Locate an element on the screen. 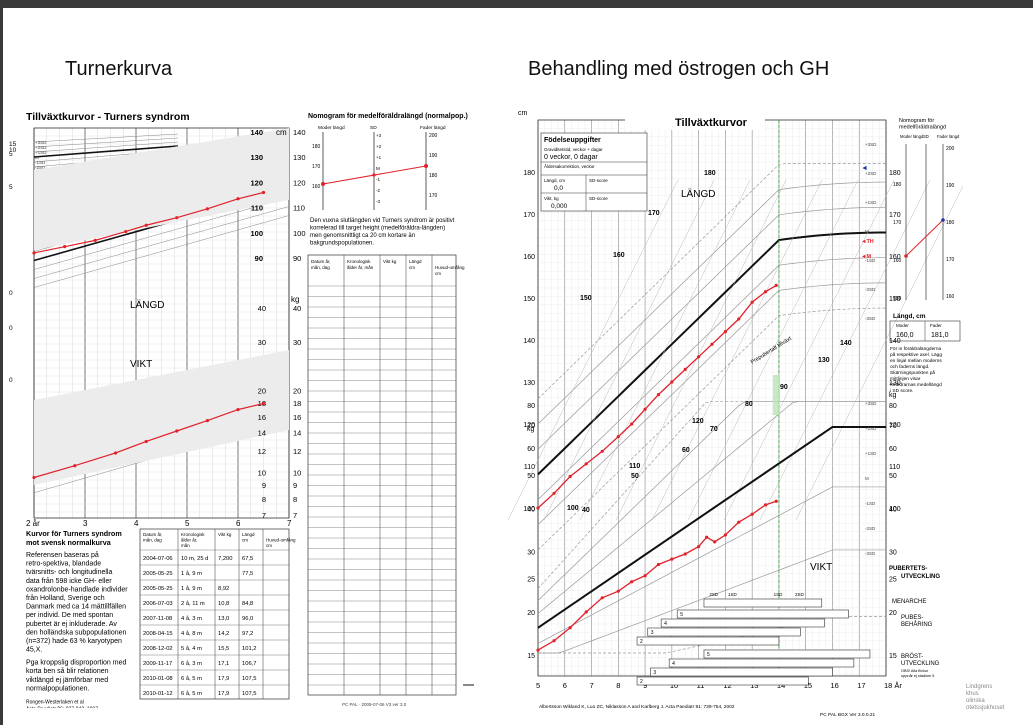 The width and height of the screenshot is (1033, 725). x-tick: 14 is located at coordinates (781, 685).